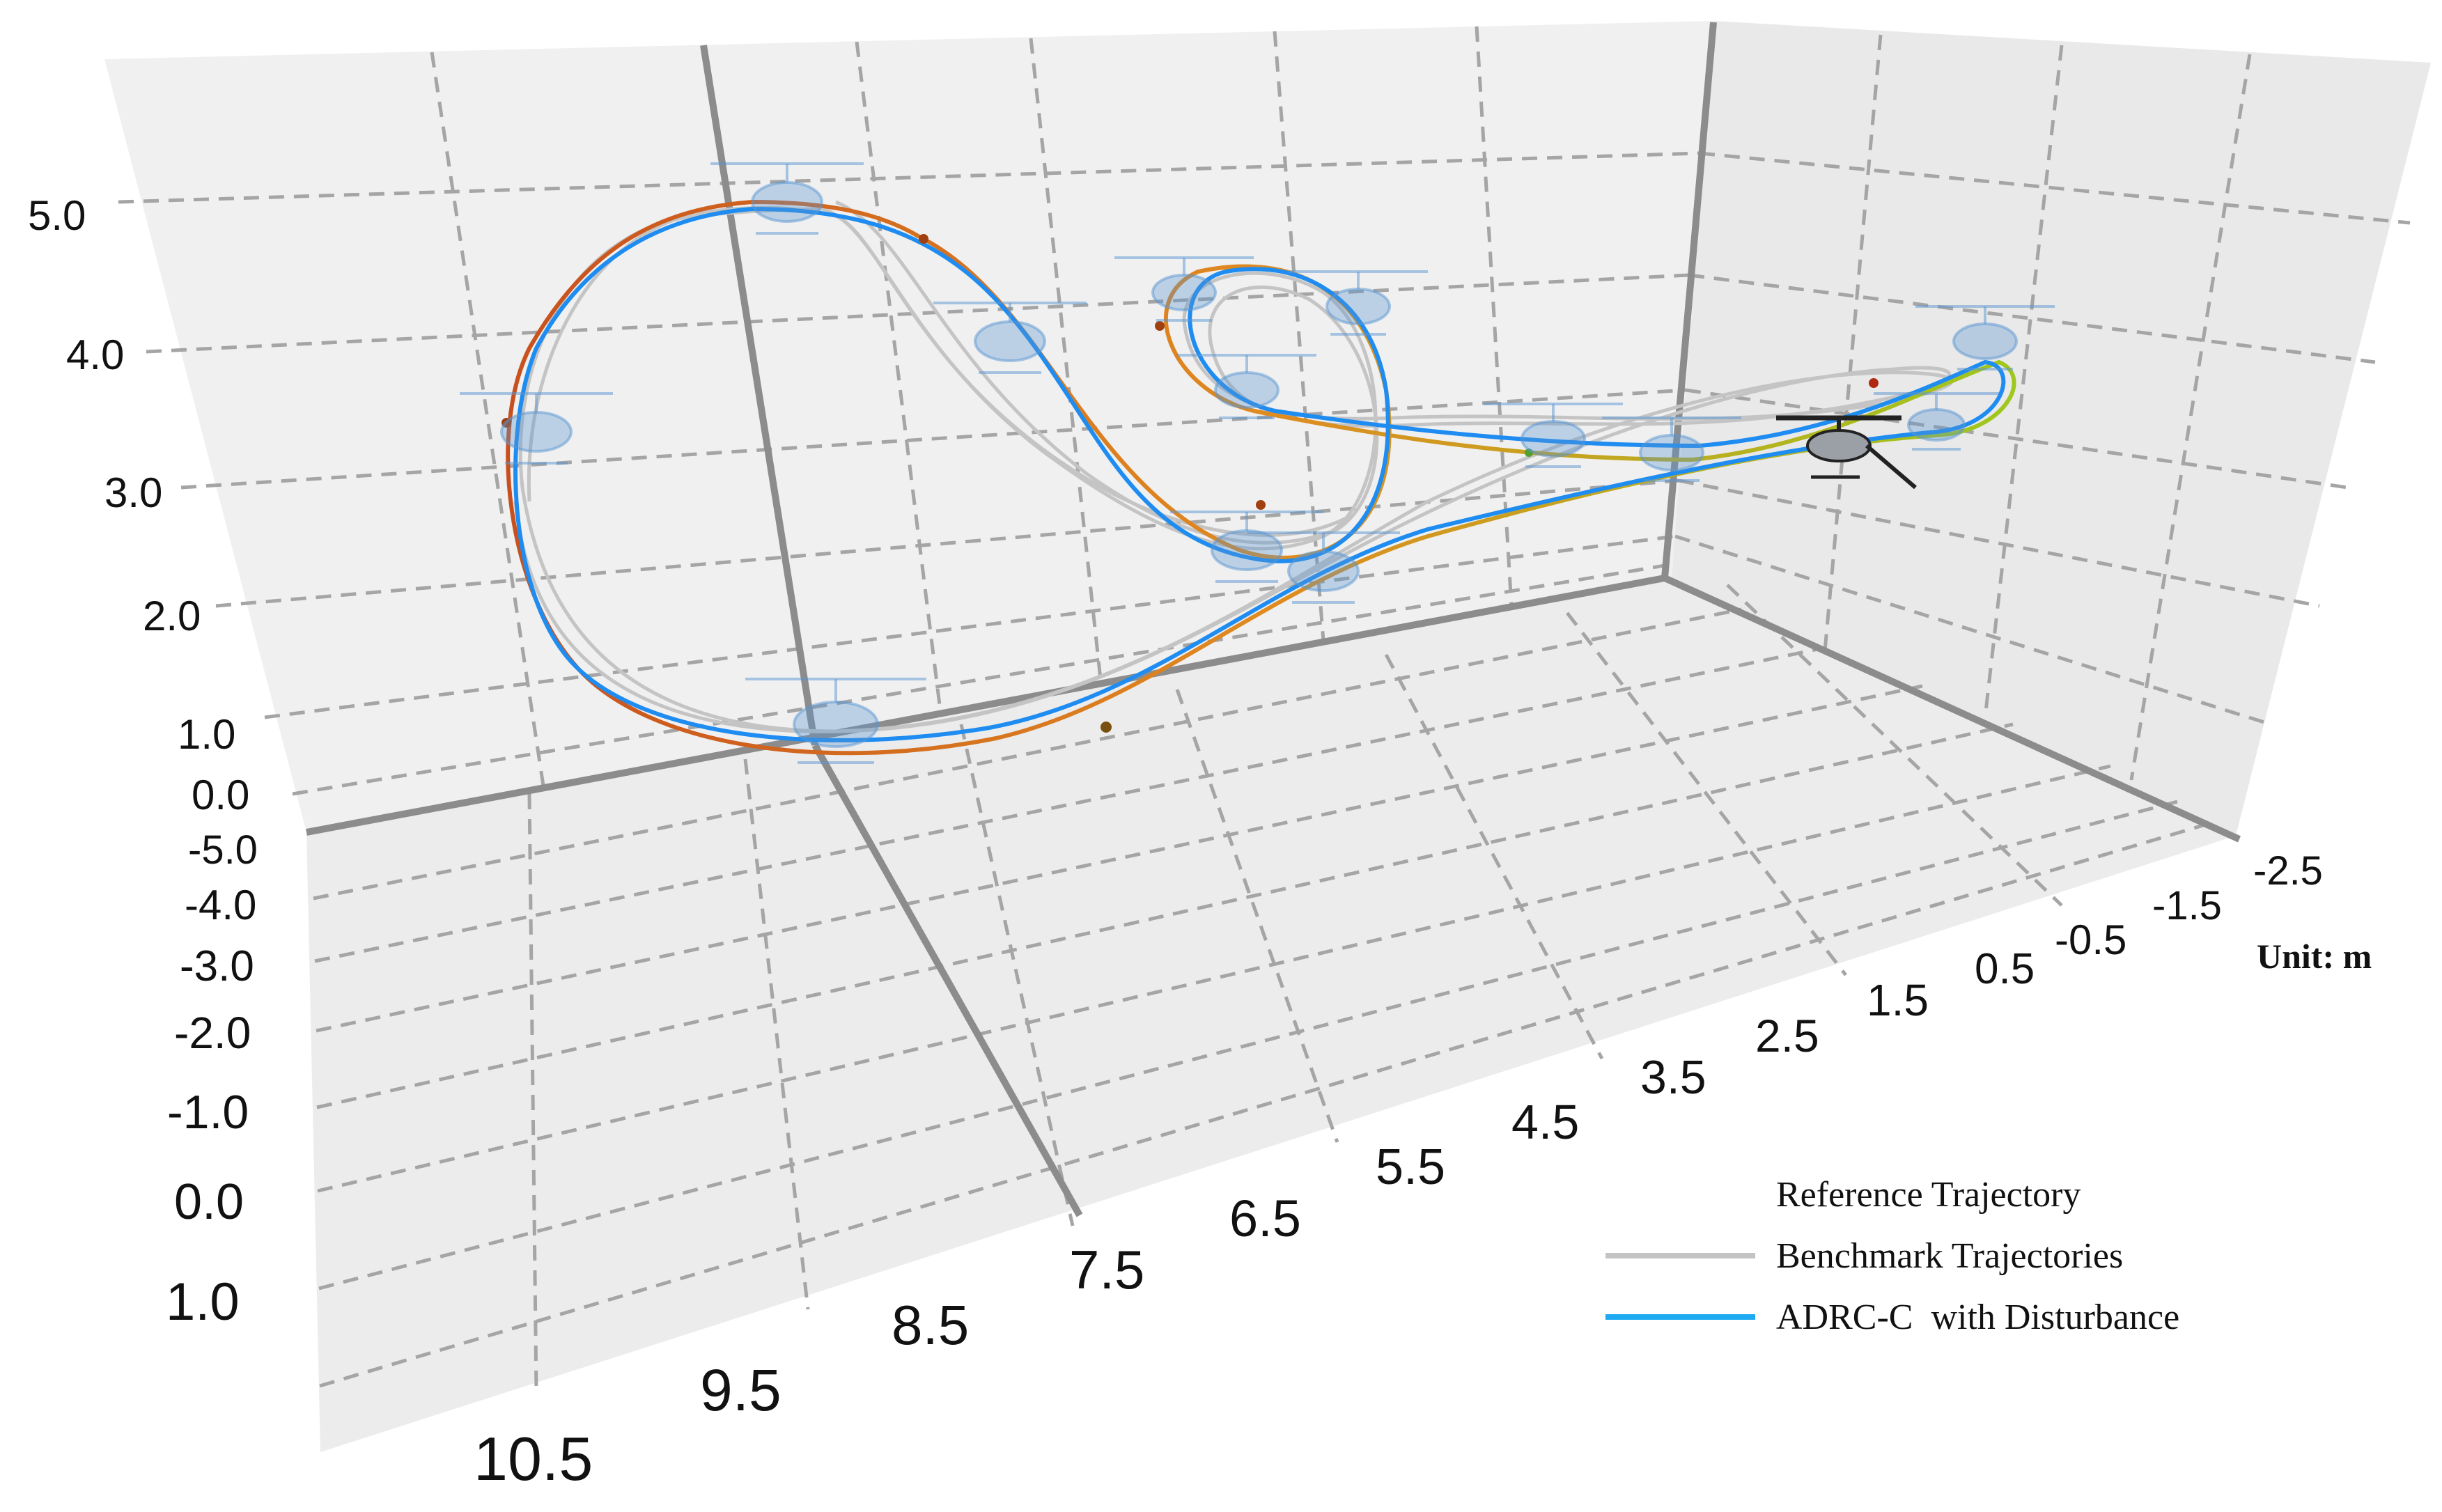 This screenshot has height=1512, width=2442. I want to click on y-tick: -3.0, so click(217, 966).